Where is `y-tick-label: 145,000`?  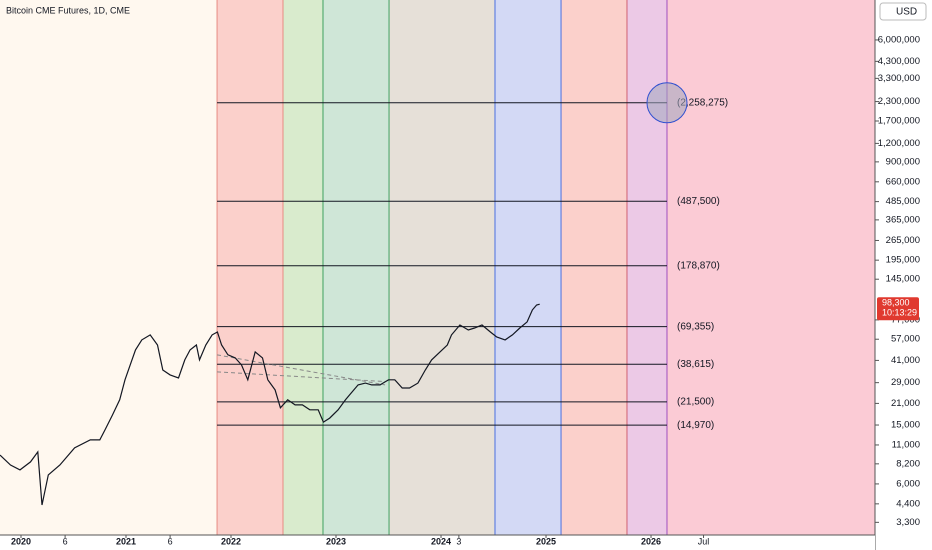 y-tick-label: 145,000 is located at coordinates (903, 279).